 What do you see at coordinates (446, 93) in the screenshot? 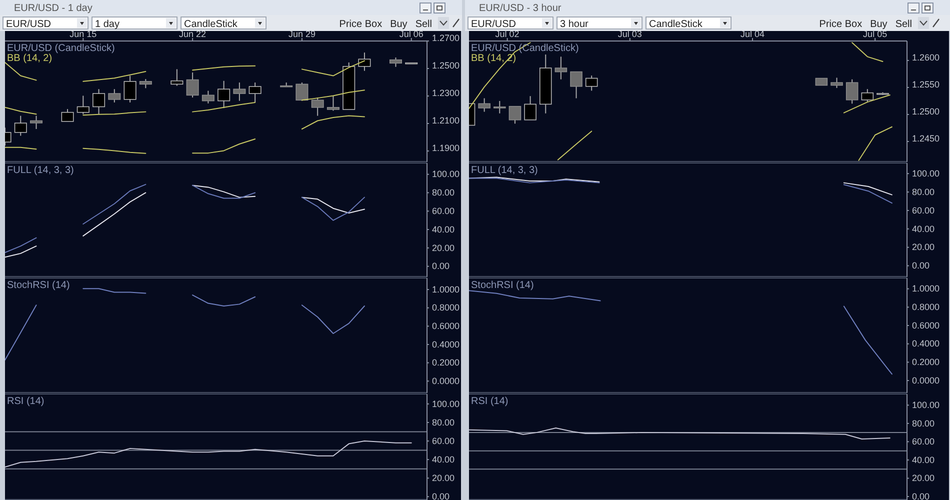
I see `y-tick-label: 1.2300` at bounding box center [446, 93].